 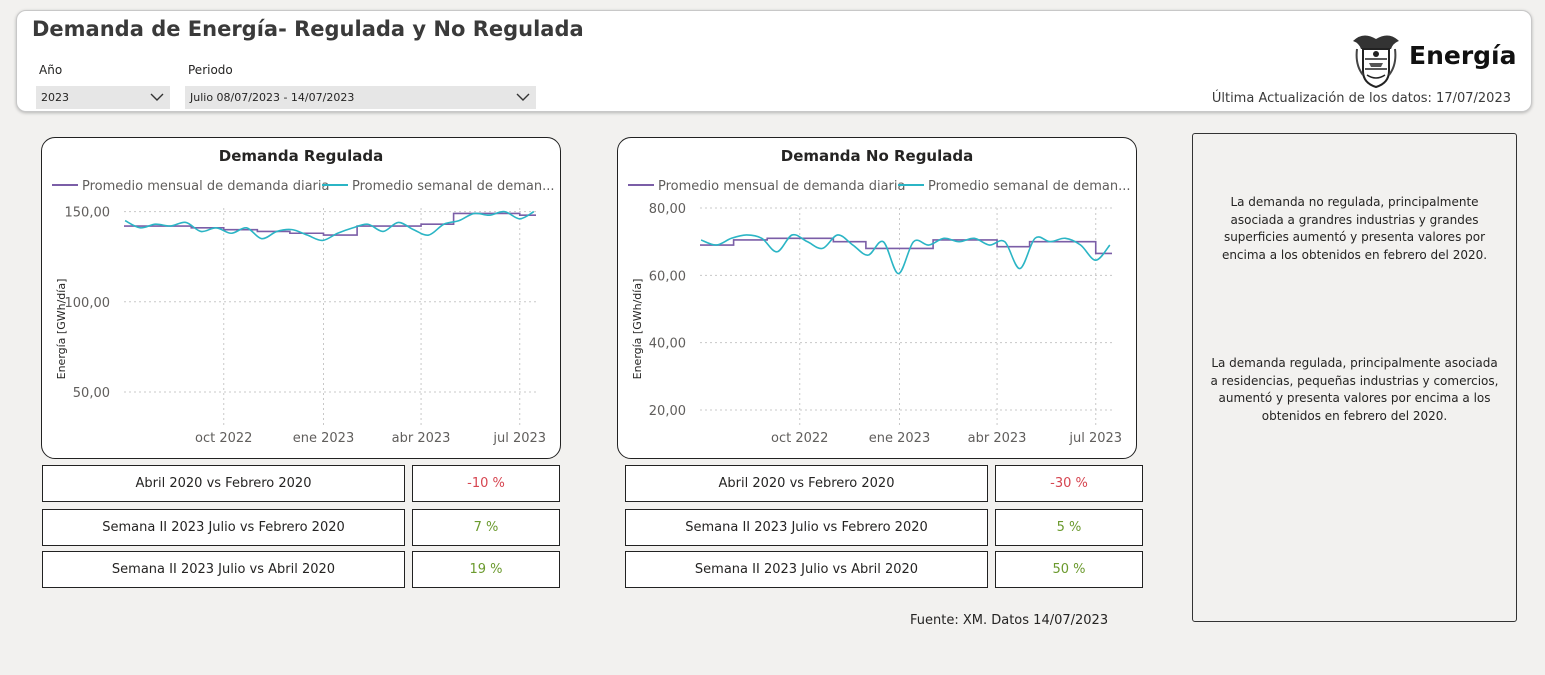 What do you see at coordinates (486, 483) in the screenshot?
I see `regulada-kpi-value: -10 %` at bounding box center [486, 483].